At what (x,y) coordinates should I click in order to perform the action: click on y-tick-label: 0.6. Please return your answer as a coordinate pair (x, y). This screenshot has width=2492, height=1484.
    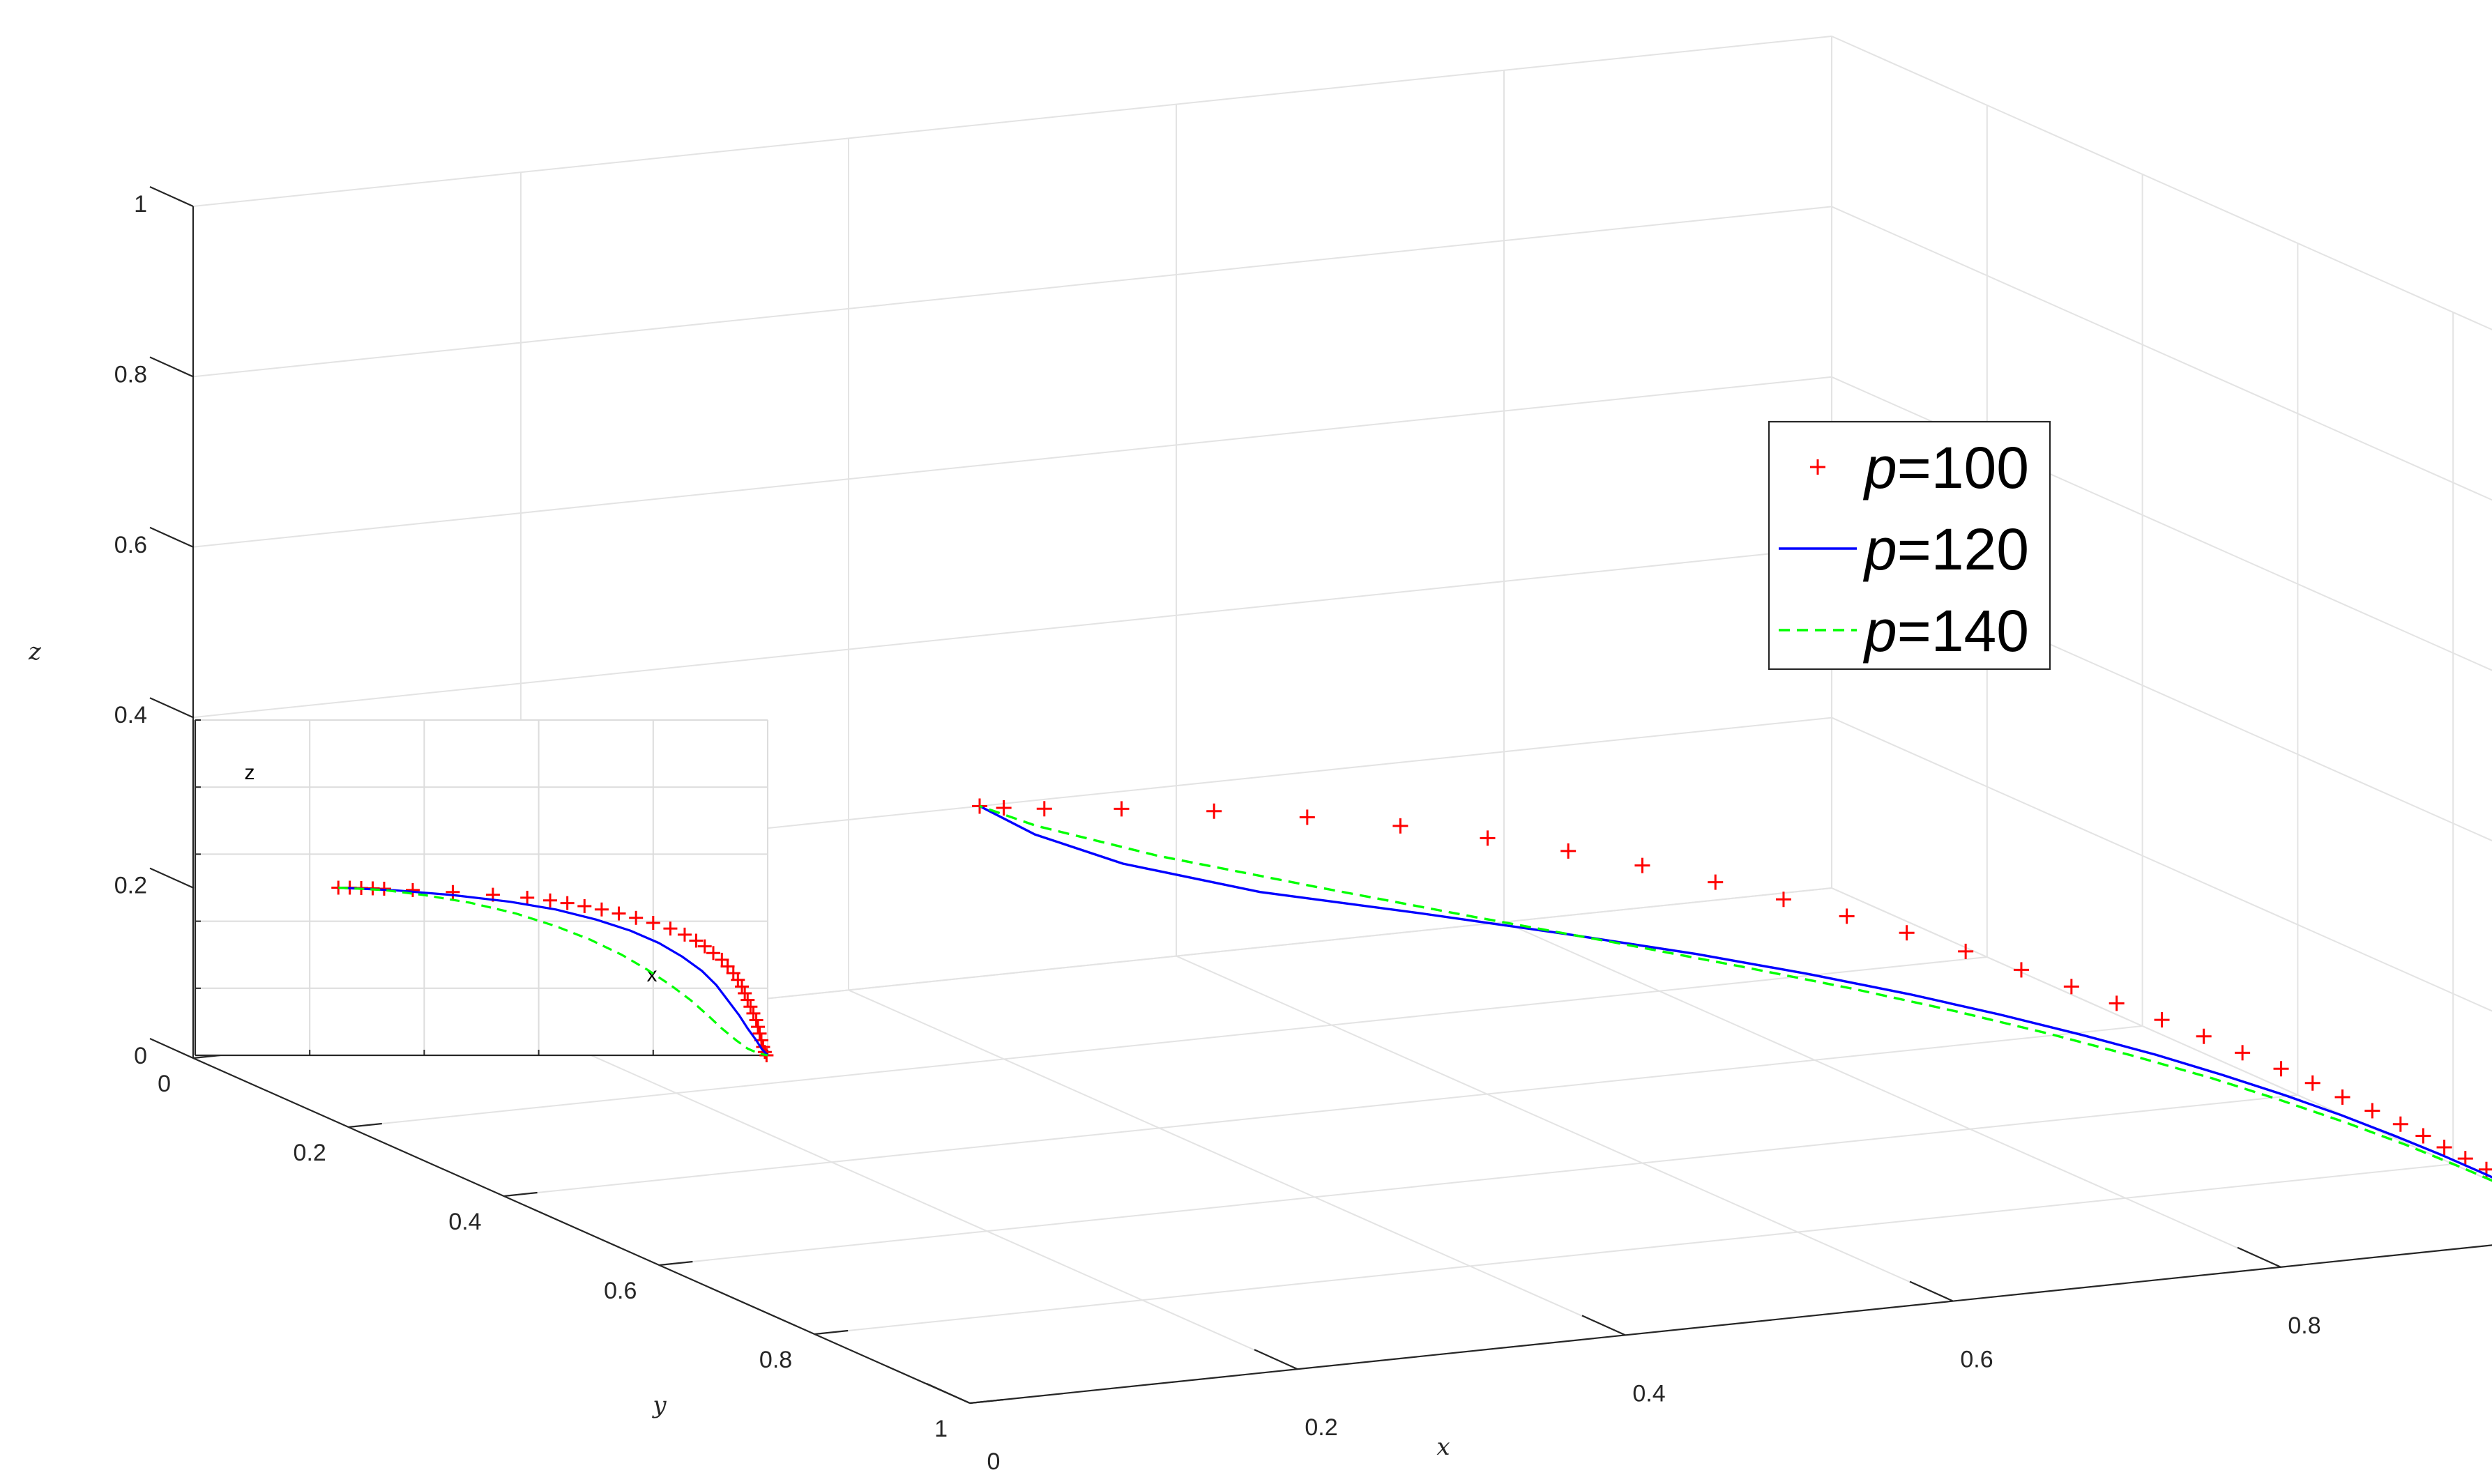
    Looking at the image, I should click on (620, 1291).